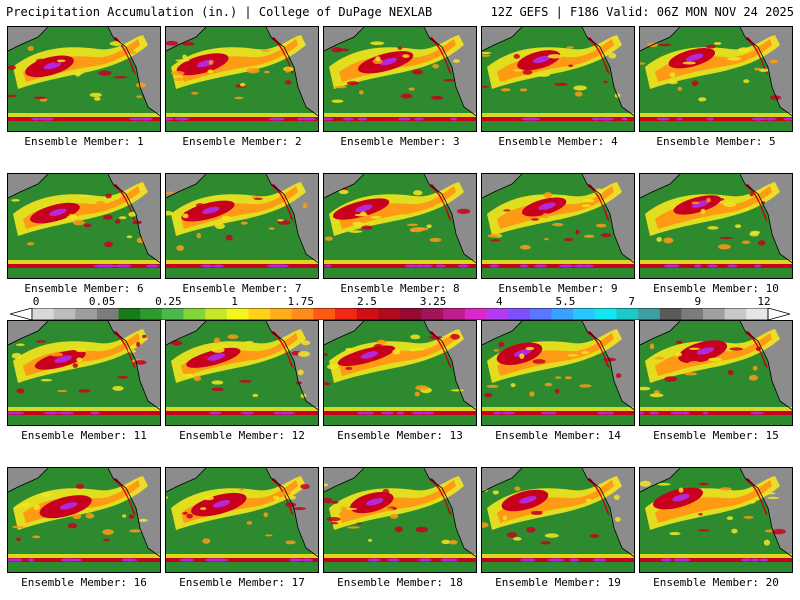 This screenshot has height=600, width=800. Describe the element at coordinates (558, 288) in the screenshot. I see `ensemble-member-label: Ensemble Member: 9` at that location.